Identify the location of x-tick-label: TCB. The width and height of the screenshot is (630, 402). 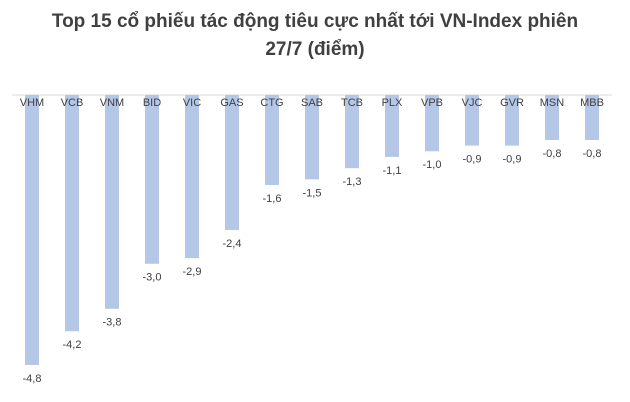
(352, 103).